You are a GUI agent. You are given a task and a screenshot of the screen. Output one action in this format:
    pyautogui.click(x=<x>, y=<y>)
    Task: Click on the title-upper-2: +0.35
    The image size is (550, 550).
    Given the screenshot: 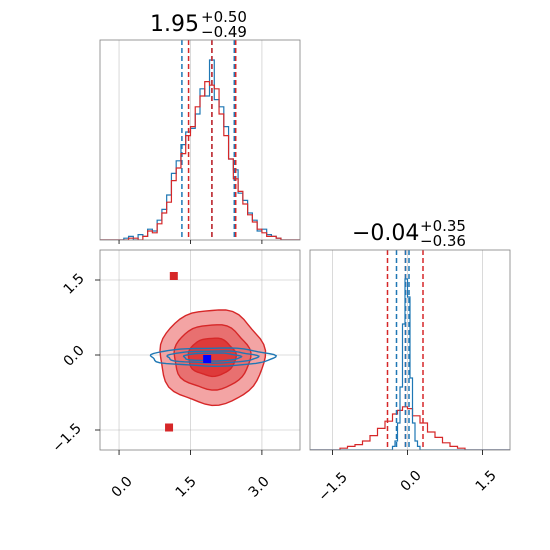 What is the action you would take?
    pyautogui.click(x=443, y=226)
    